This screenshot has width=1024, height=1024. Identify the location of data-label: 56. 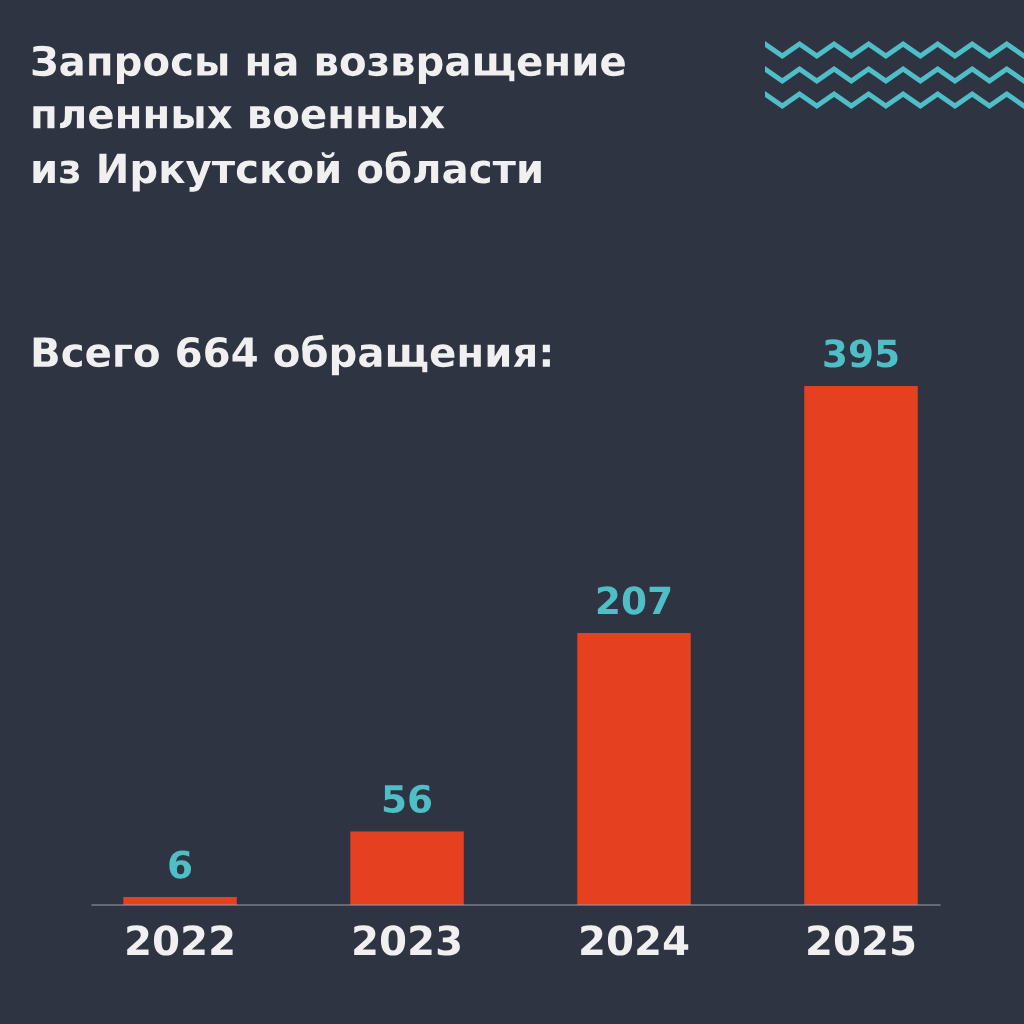
(407, 799).